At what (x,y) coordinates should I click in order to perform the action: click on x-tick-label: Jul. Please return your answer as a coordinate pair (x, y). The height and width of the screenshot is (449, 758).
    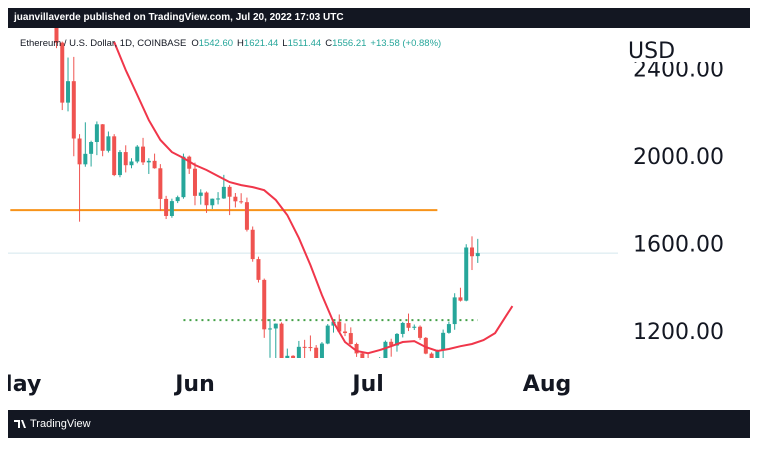
    Looking at the image, I should click on (366, 384).